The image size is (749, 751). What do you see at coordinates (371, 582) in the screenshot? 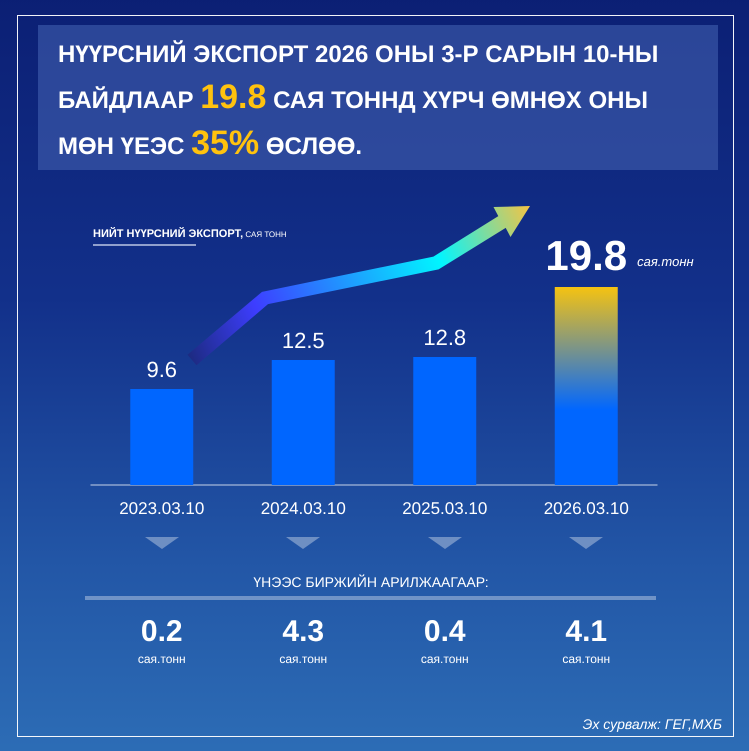
I see `text: ҮНЭЭС БИРЖИЙН АРИЛЖААГААР:` at bounding box center [371, 582].